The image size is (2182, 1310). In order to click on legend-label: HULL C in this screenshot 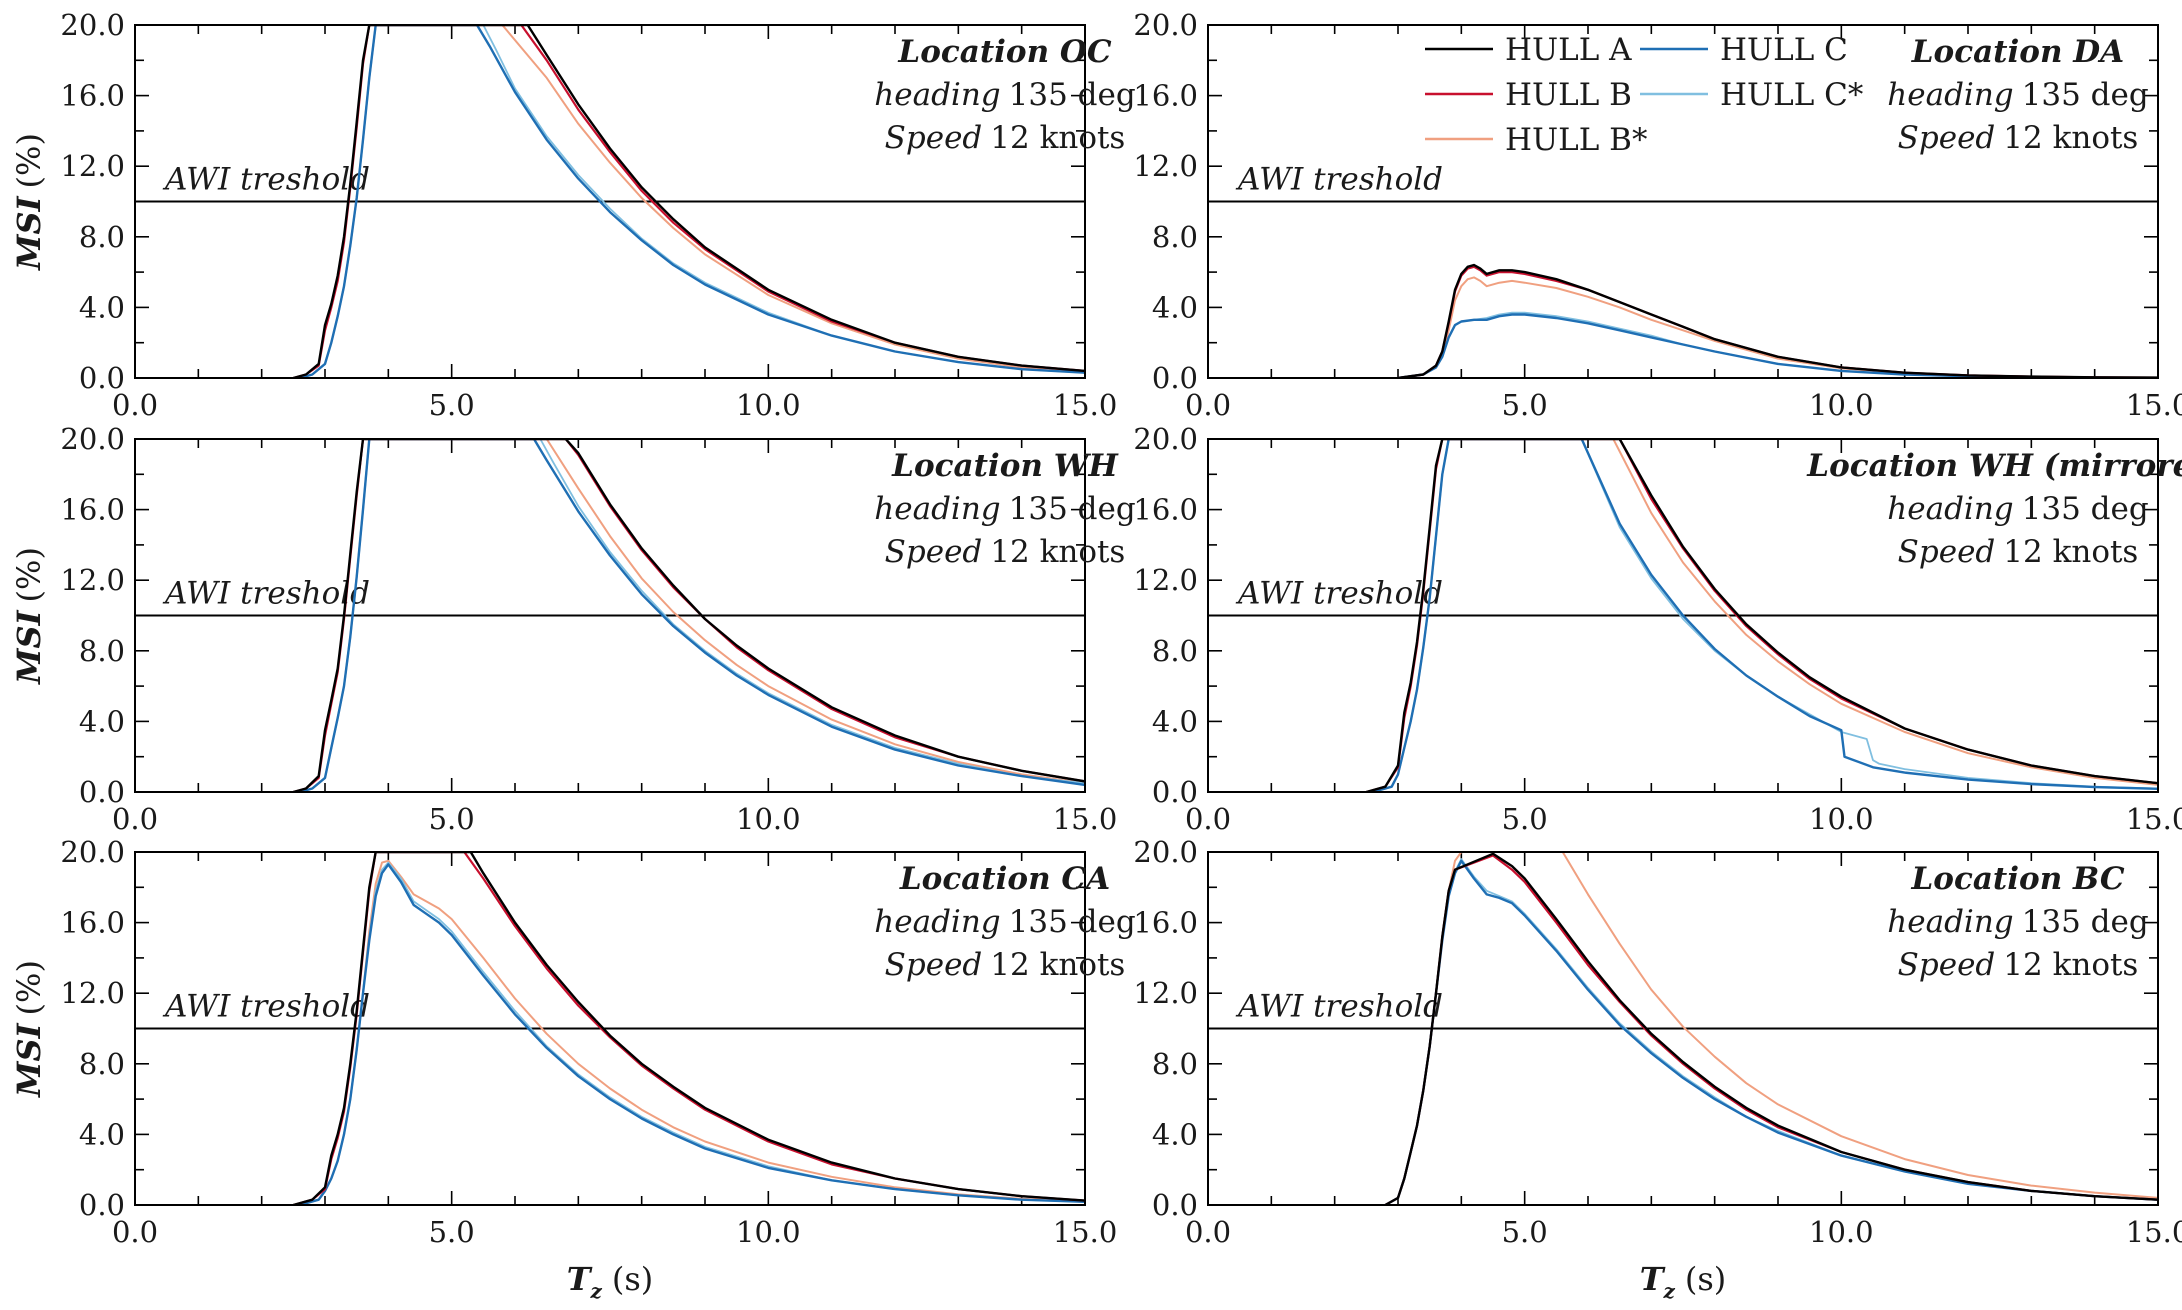, I will do `click(1784, 50)`.